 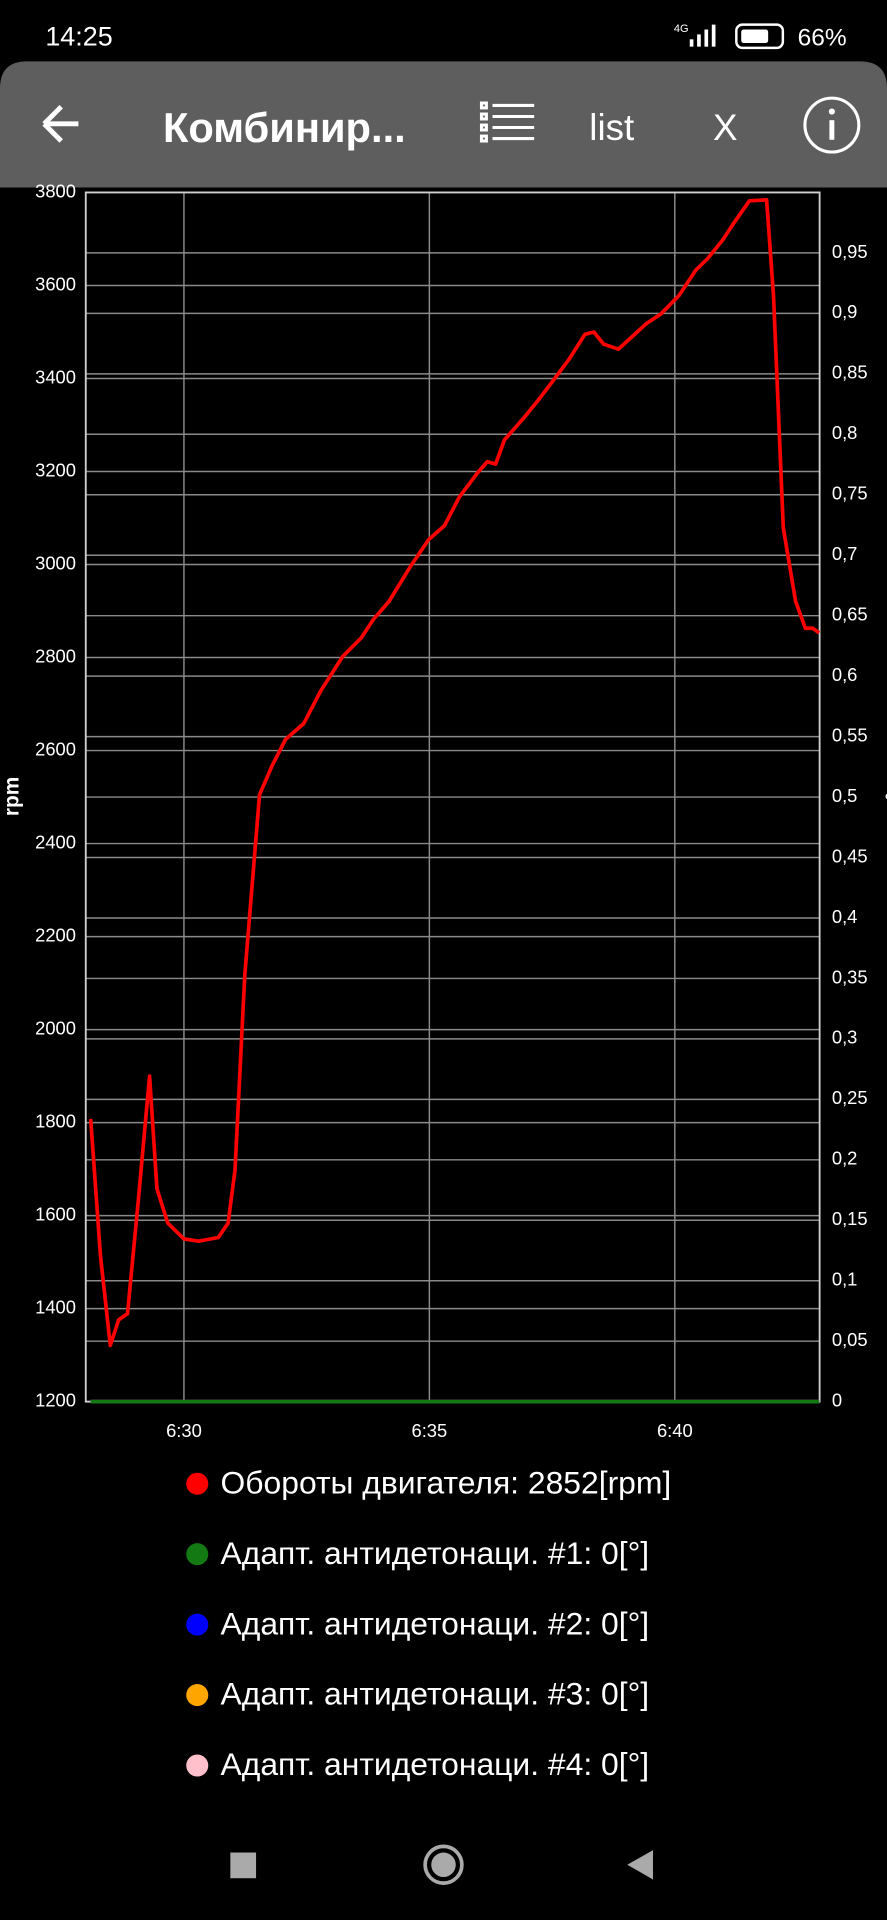 I want to click on y2-tick-label: 0,2, so click(x=845, y=1158).